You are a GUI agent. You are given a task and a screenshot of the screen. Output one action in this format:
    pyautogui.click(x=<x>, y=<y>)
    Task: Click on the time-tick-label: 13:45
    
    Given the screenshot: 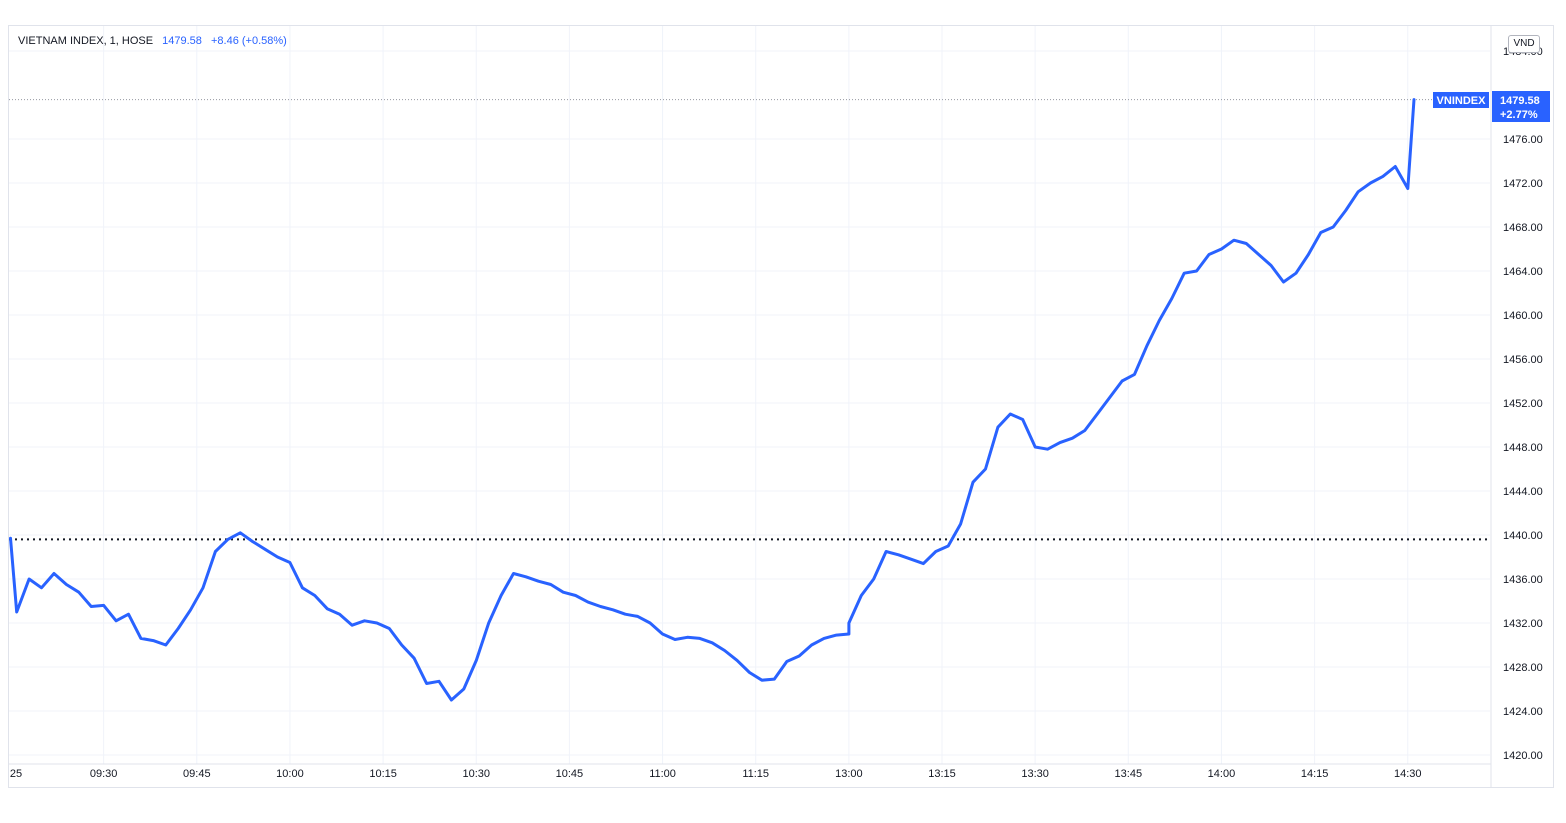 What is the action you would take?
    pyautogui.click(x=1129, y=774)
    